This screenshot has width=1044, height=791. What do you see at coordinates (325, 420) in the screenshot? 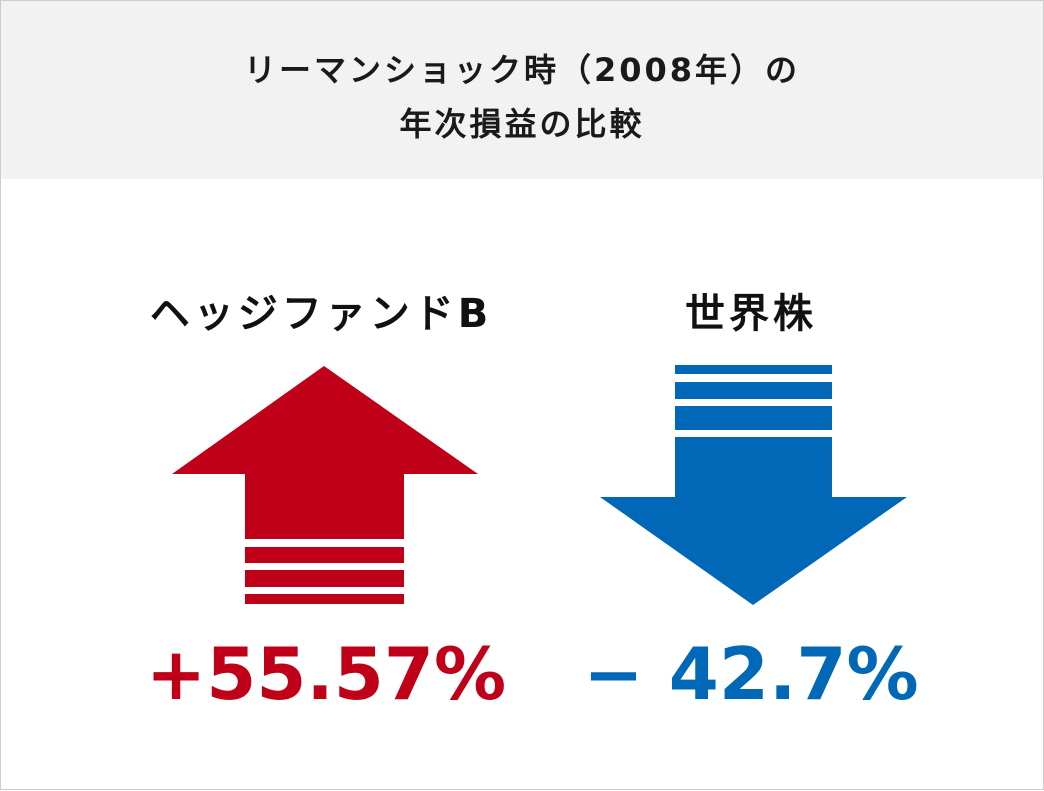
I see `up-arrow-head` at bounding box center [325, 420].